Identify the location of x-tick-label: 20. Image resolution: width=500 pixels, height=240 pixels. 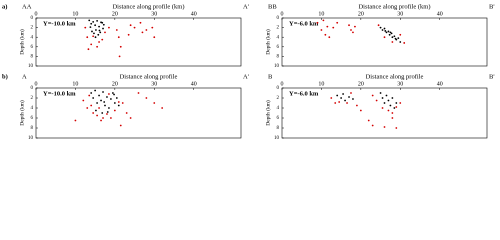
(115, 84).